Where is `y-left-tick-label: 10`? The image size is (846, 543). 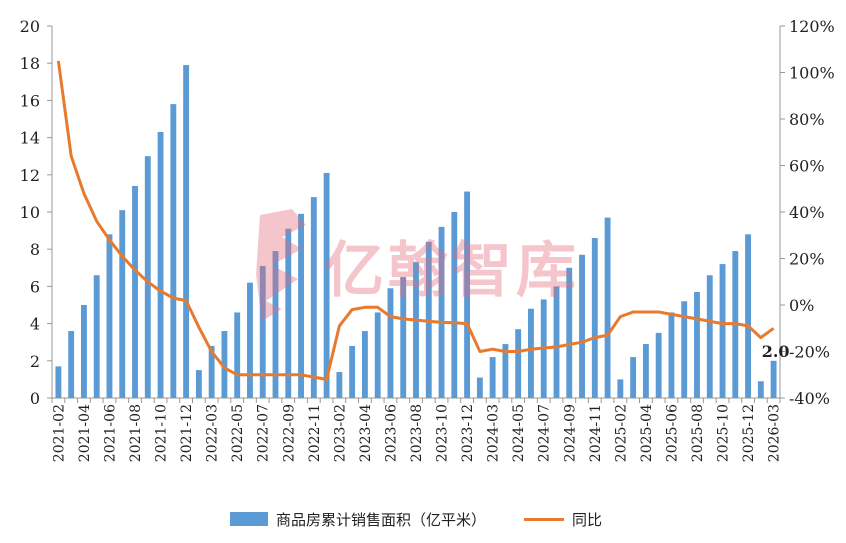
y-left-tick-label: 10 is located at coordinates (30, 212).